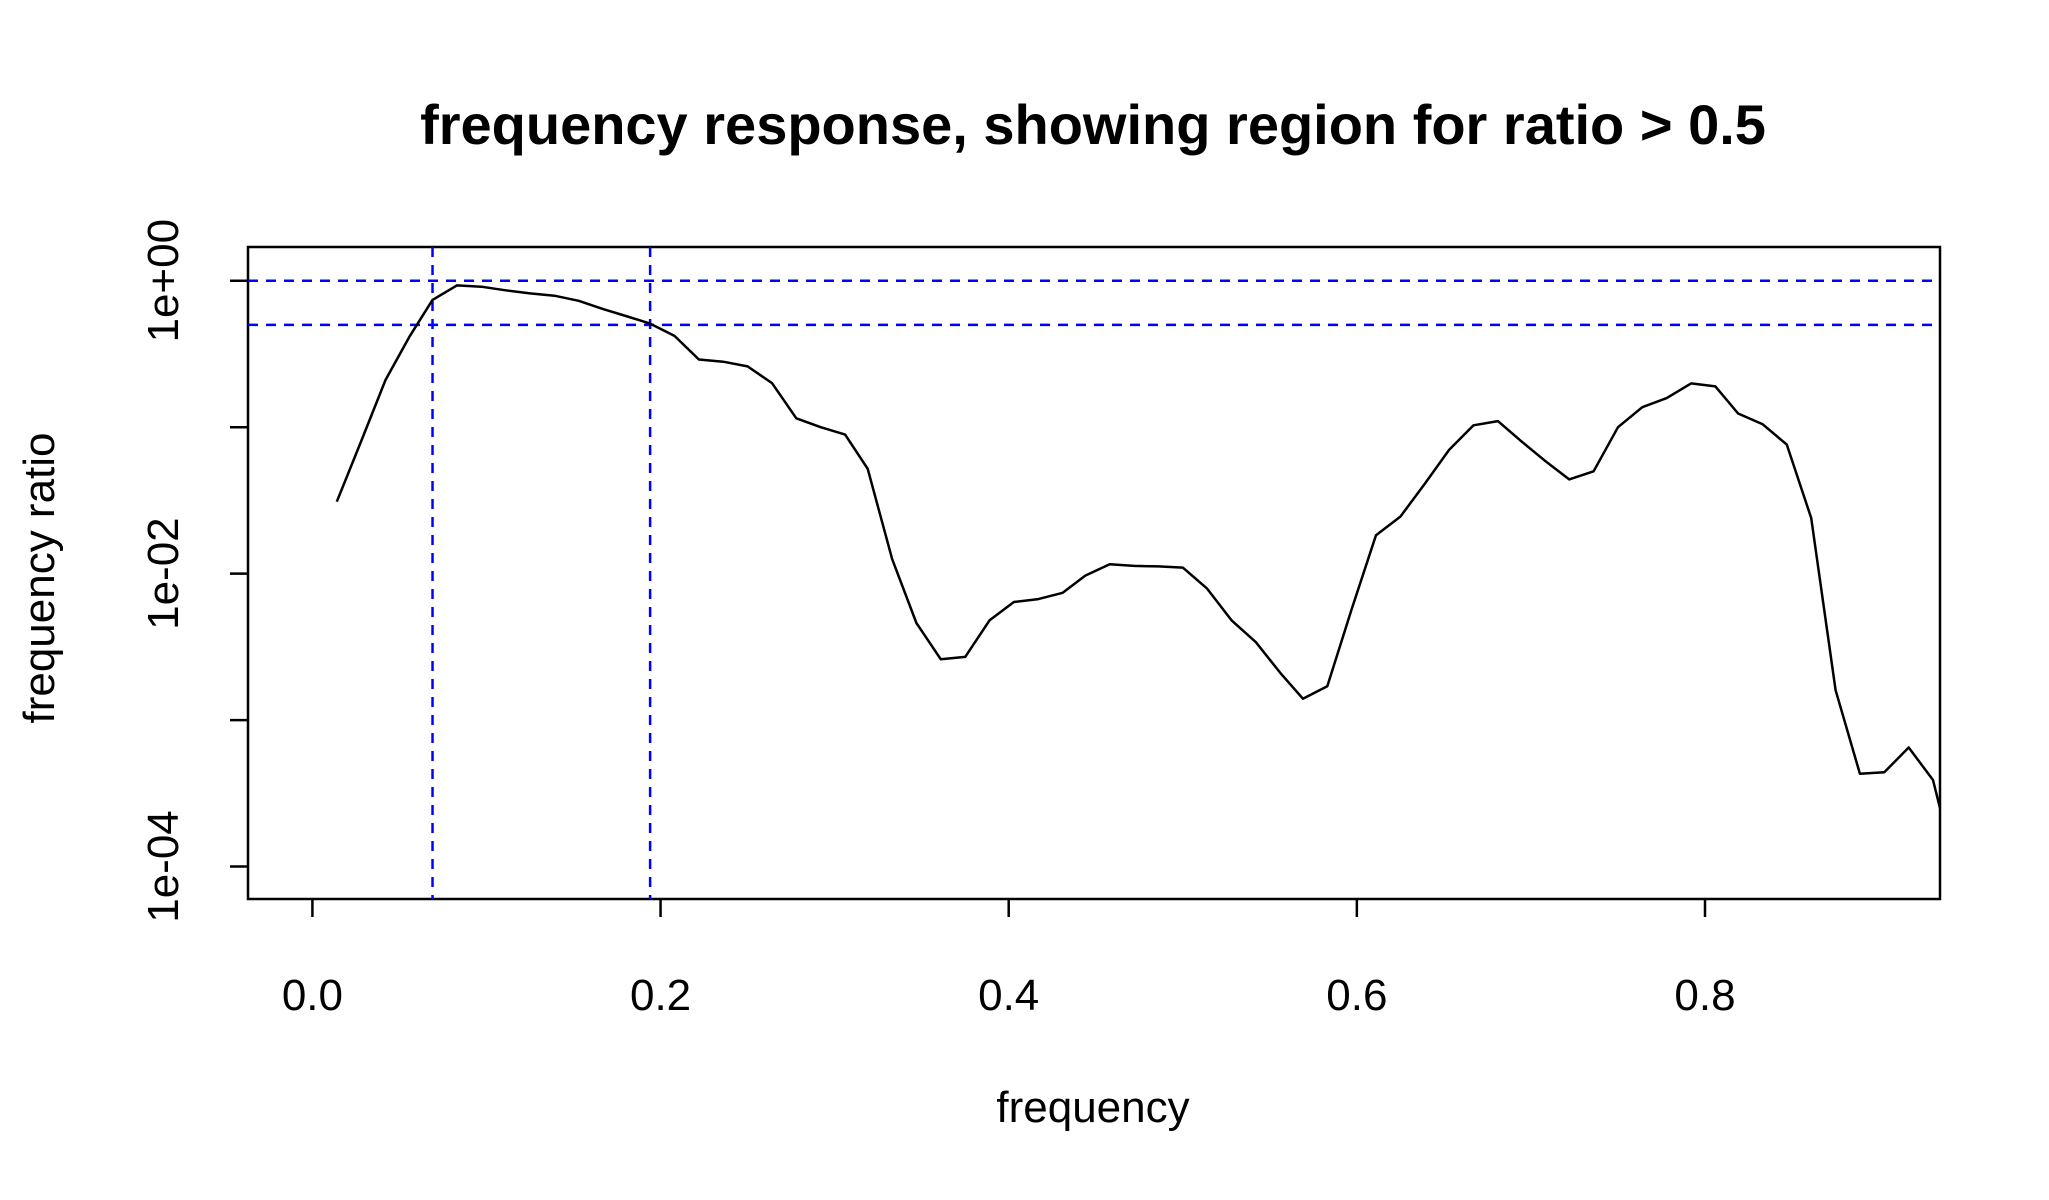  I want to click on y-axis-label: frequency ratio, so click(39, 577).